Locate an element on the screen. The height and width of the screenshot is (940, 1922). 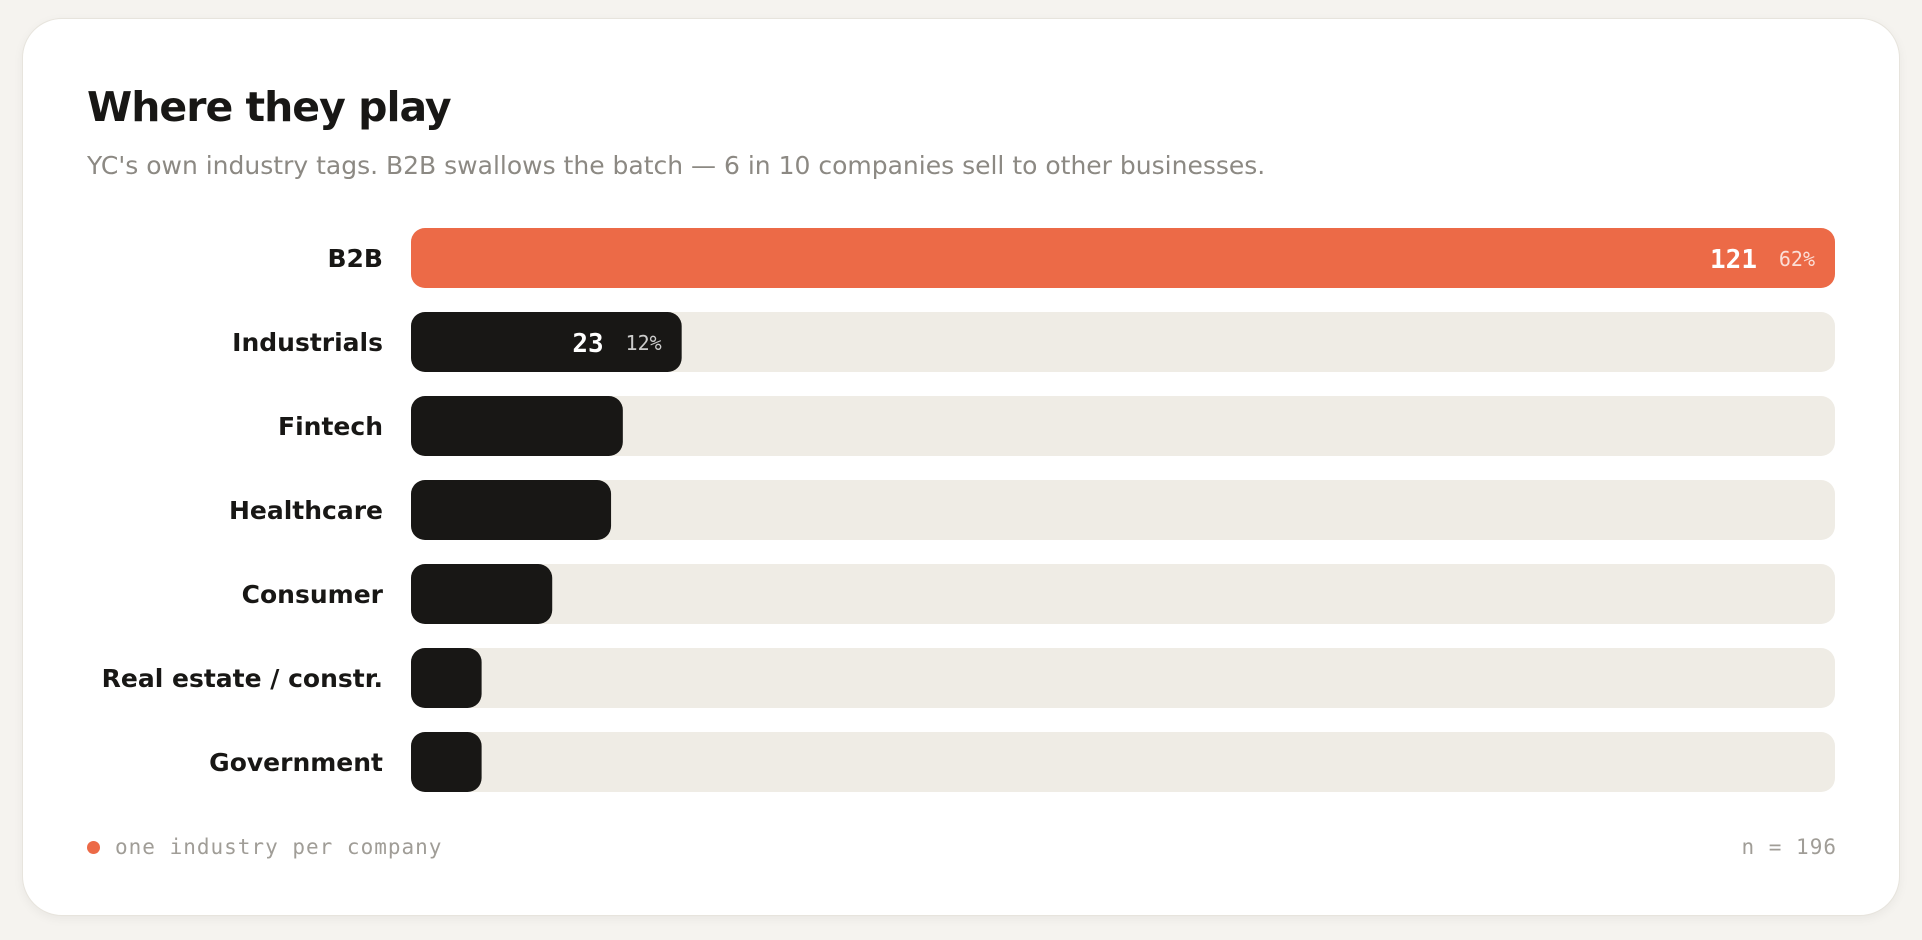
category-label: Consumer is located at coordinates (313, 594).